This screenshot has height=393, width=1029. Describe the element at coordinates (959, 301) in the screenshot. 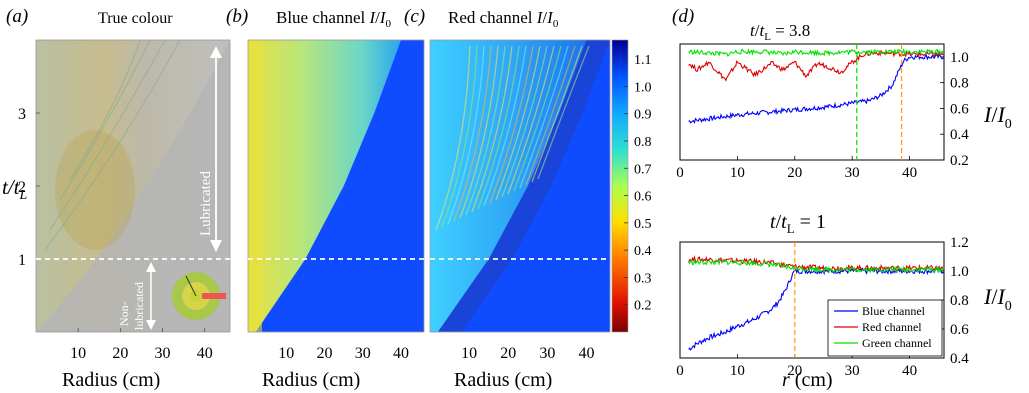

I see `ytick-label-d-bottom-0.8: 0.8` at that location.